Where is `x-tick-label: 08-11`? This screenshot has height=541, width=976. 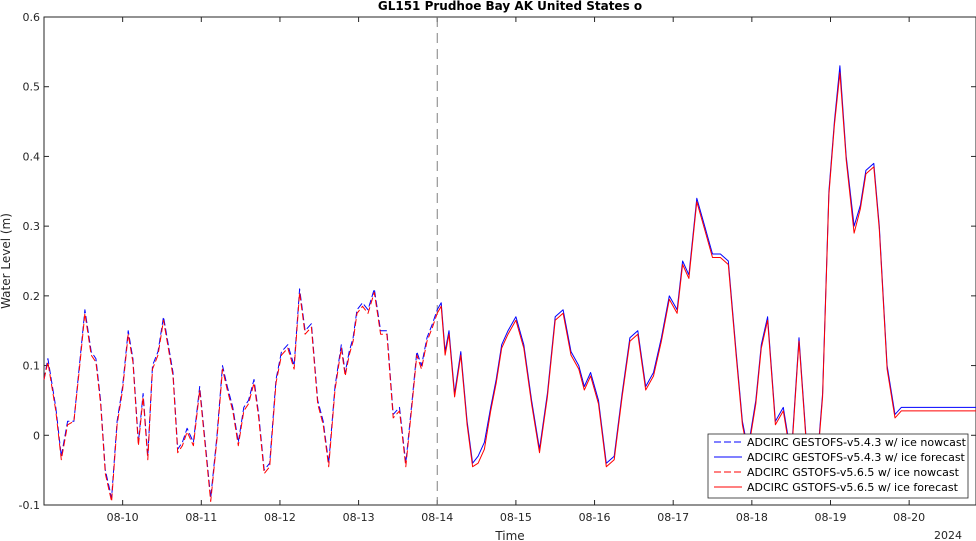
x-tick-label: 08-11 is located at coordinates (201, 517).